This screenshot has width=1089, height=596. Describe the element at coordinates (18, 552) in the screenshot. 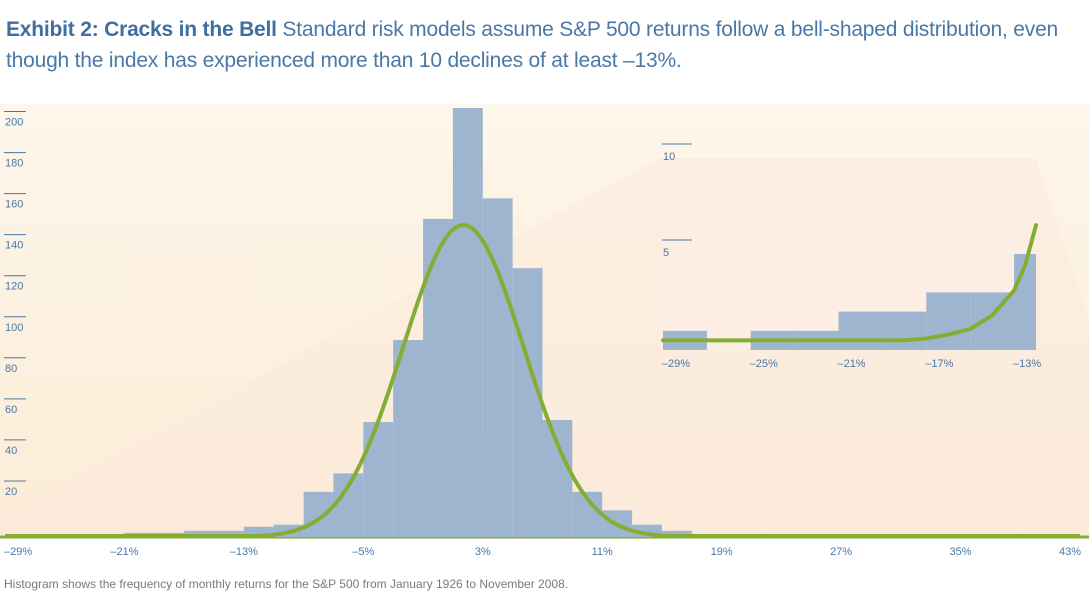

I see `x-tick-label: –29%` at that location.